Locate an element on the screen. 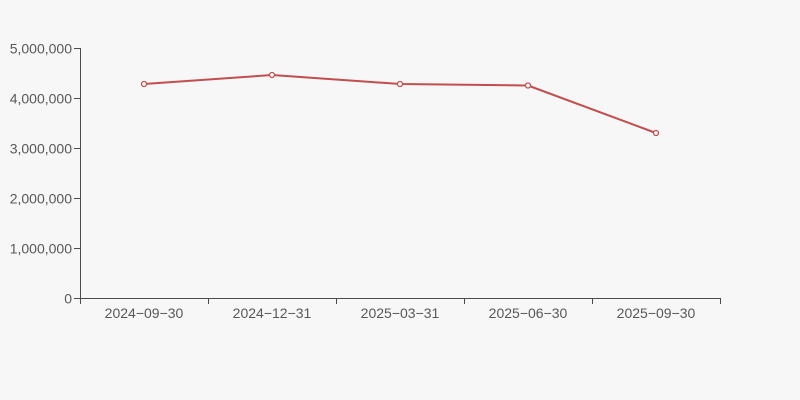  y-axis-tick-label: 0 is located at coordinates (68, 299).